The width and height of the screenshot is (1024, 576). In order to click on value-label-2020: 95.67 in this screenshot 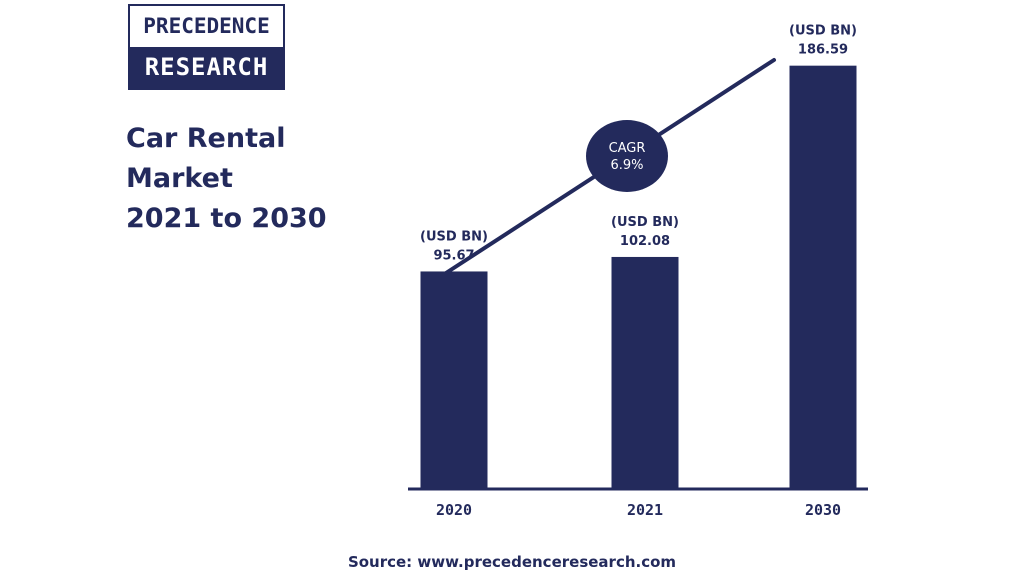, I will do `click(453, 255)`.